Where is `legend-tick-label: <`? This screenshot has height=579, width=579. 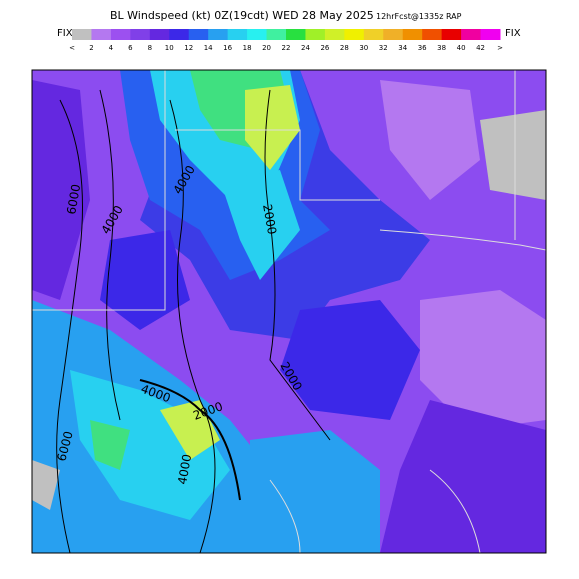 legend-tick-label: < is located at coordinates (72, 48).